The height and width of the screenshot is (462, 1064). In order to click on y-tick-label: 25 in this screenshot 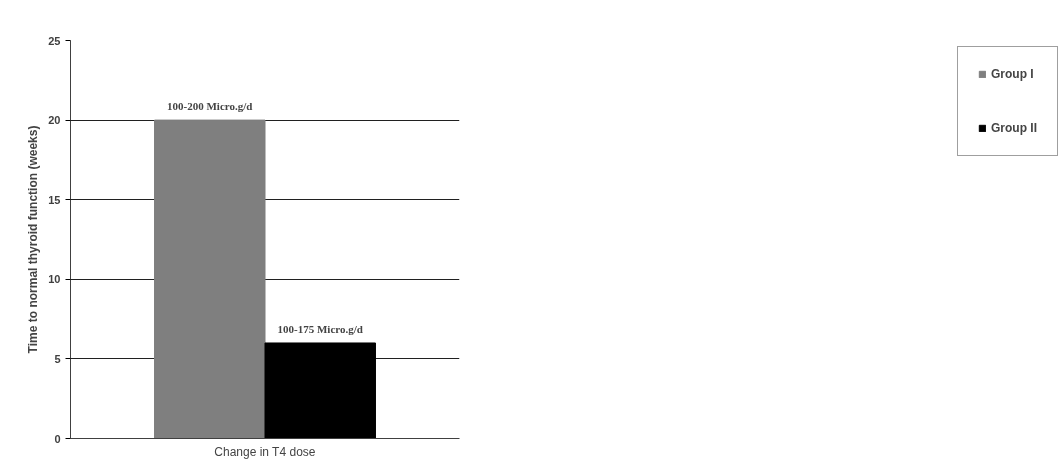, I will do `click(54, 40)`.